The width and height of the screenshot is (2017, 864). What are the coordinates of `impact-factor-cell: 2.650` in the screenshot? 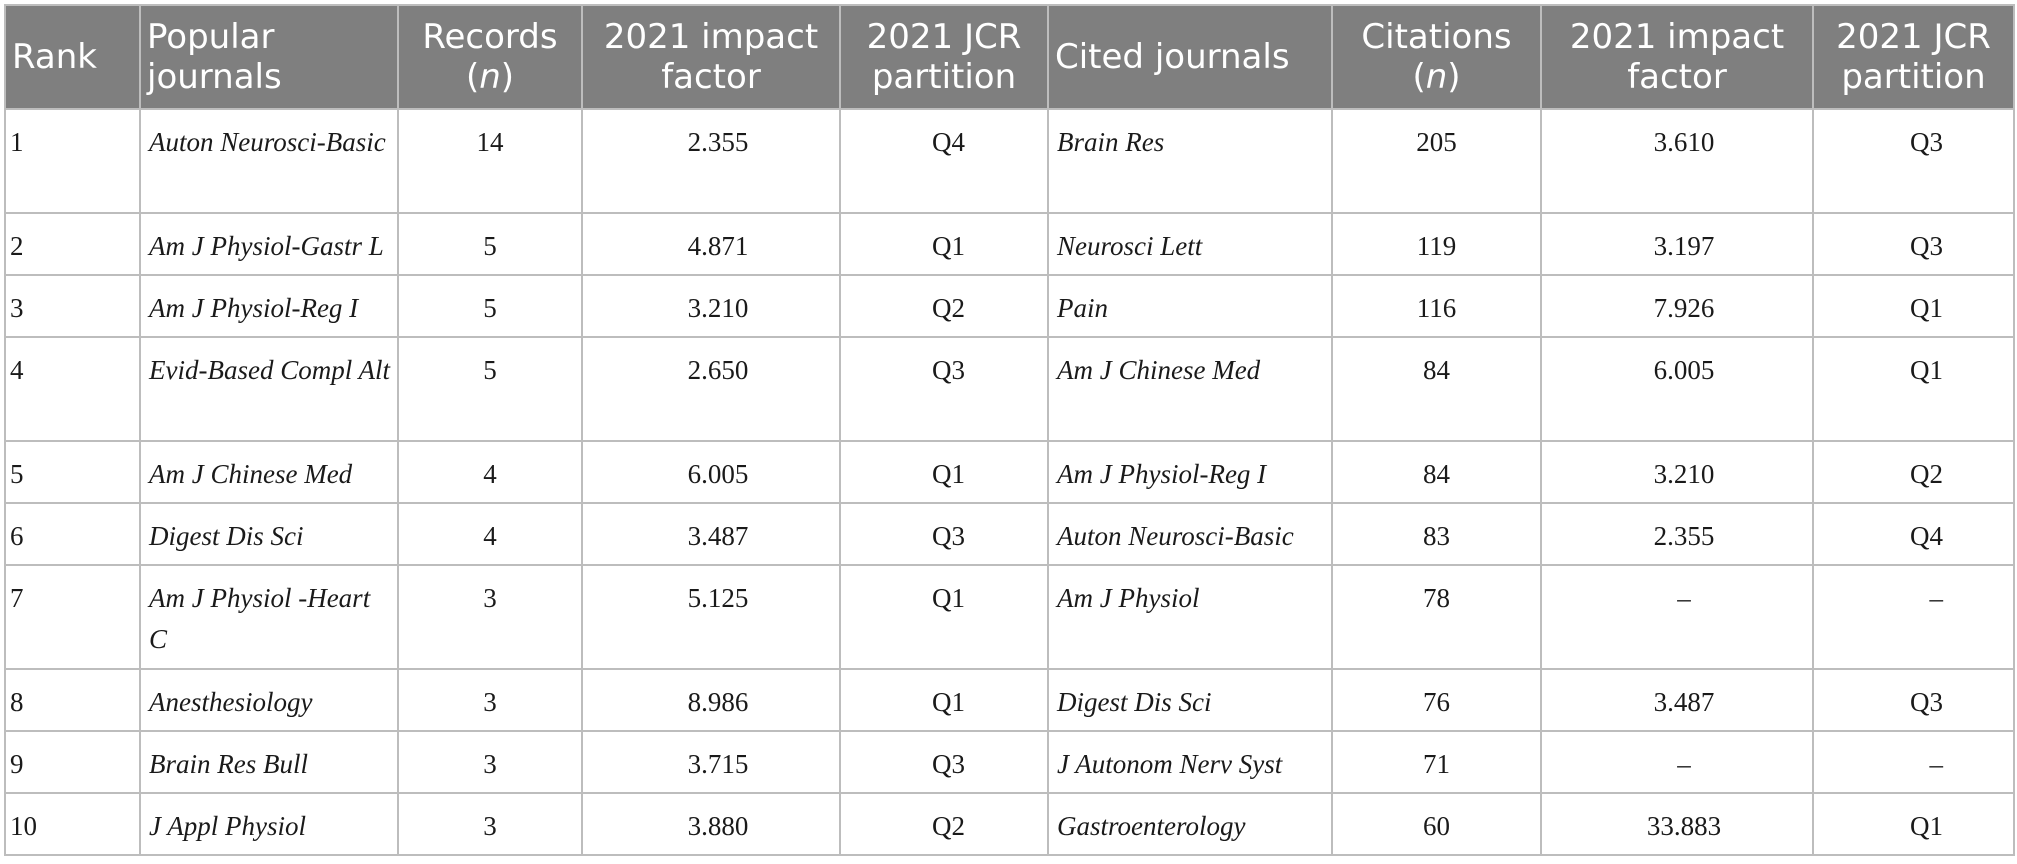 It's located at (711, 389).